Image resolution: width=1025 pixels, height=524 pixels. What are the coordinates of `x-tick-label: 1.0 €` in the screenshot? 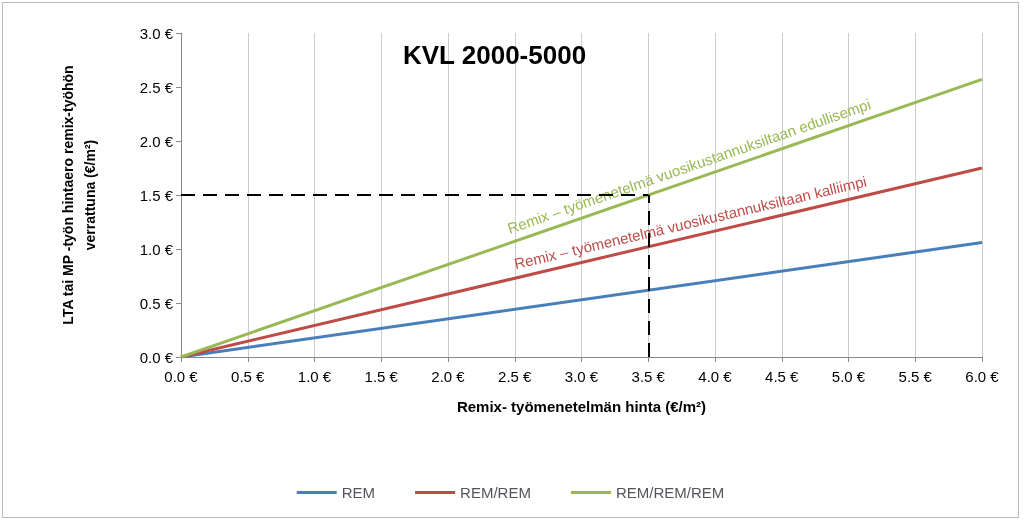 It's located at (314, 376).